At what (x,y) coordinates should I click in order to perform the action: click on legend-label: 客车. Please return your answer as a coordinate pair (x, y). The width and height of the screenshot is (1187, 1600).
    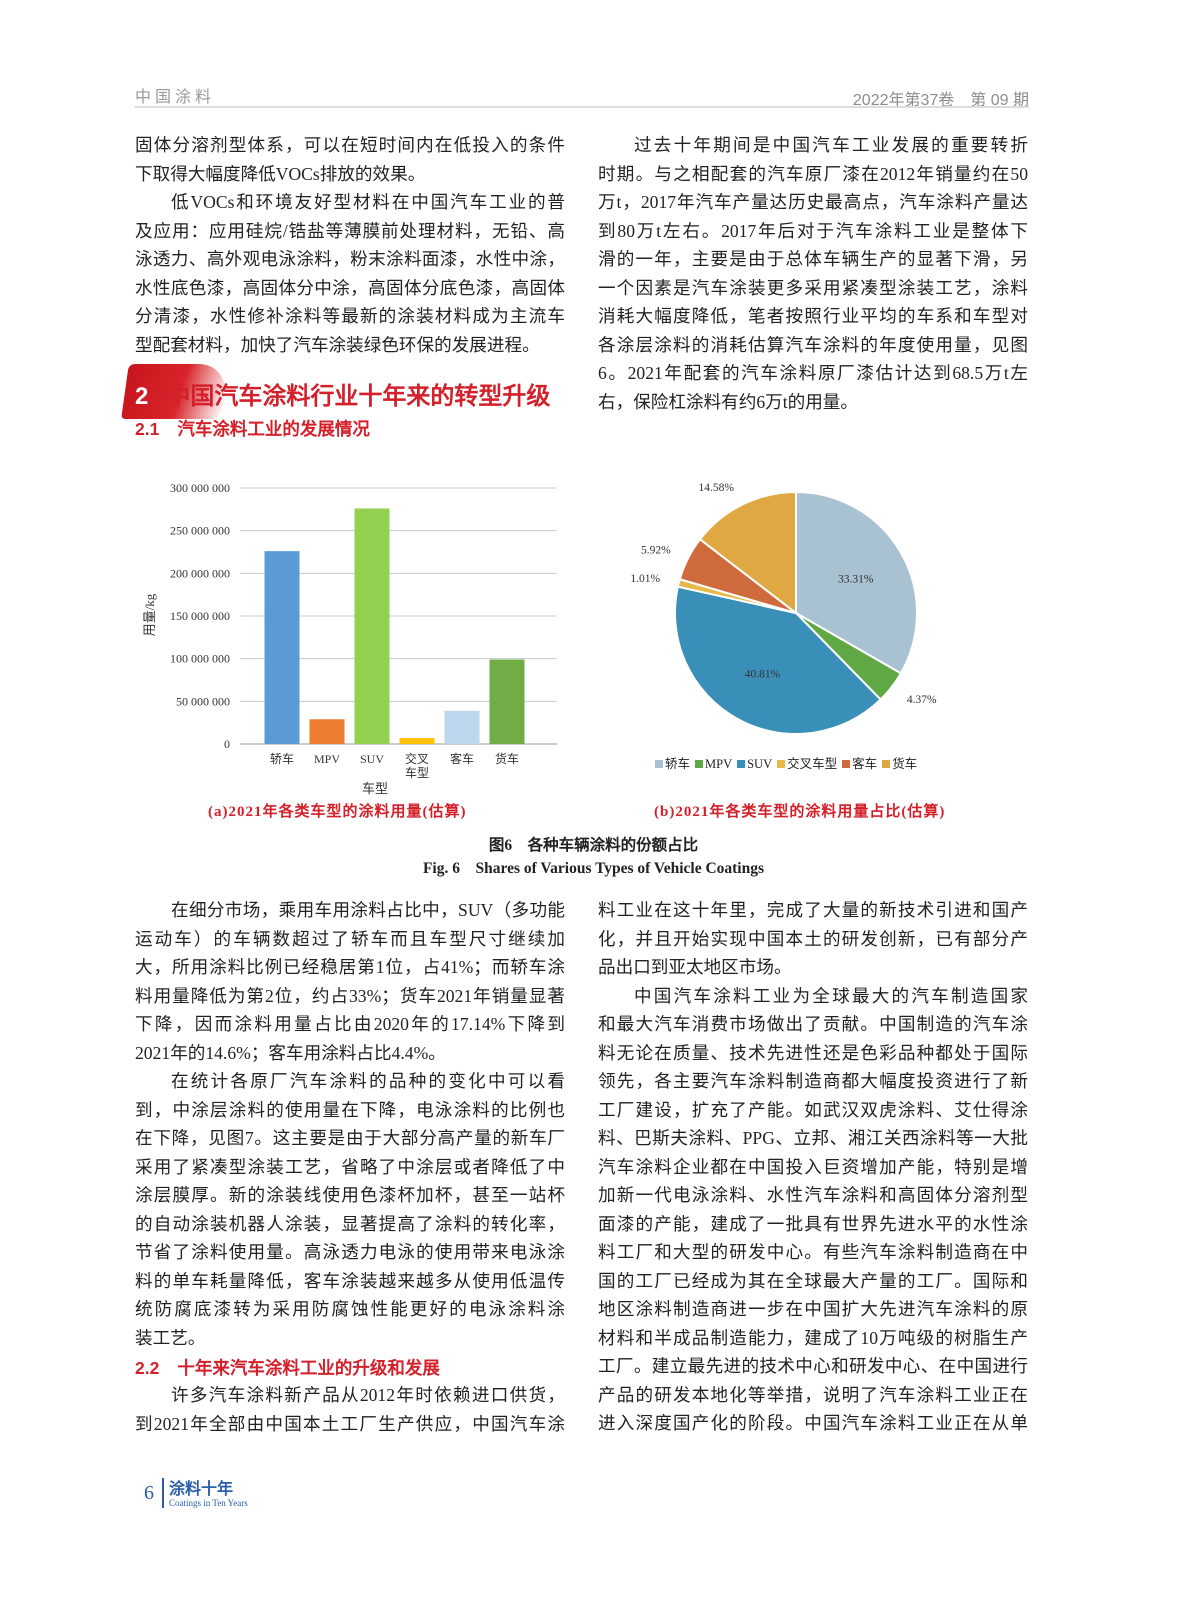
    Looking at the image, I should click on (865, 764).